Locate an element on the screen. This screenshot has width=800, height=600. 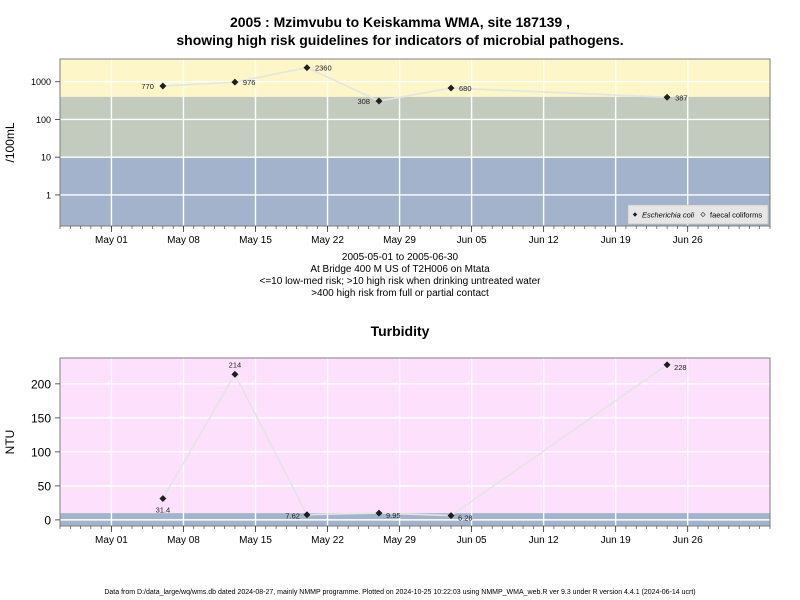
legend-marker-ecoli is located at coordinates (635, 214).